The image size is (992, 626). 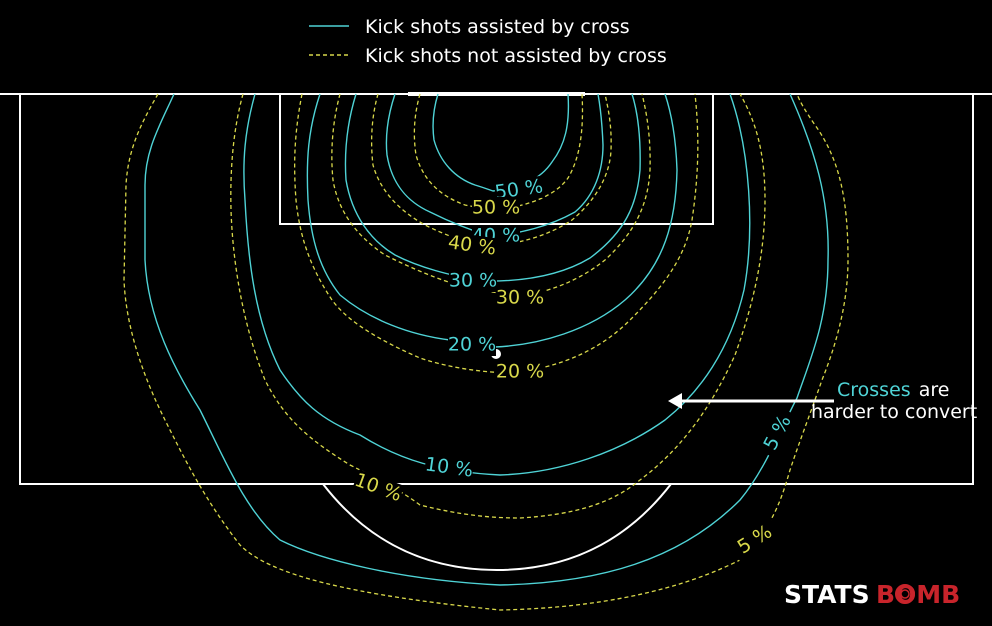 I want to click on no-cross-contour-label: 50 %, so click(x=496, y=208).